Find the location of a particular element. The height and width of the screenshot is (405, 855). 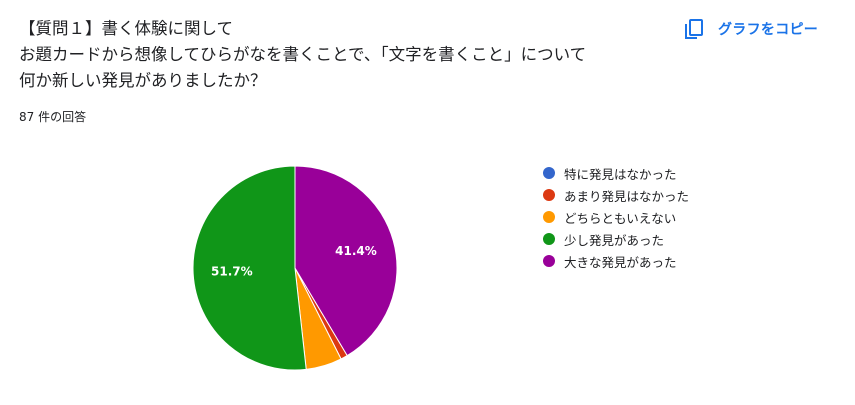

copy-chart-button: グラフをコピー is located at coordinates (750, 29).